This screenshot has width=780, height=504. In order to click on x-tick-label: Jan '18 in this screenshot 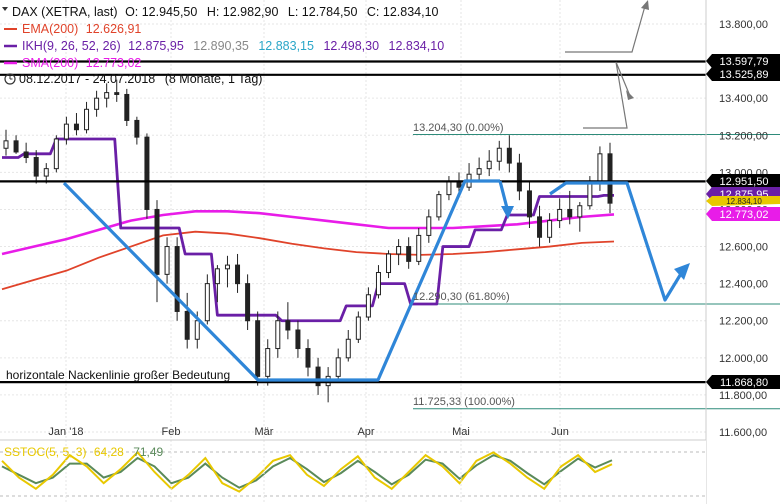, I will do `click(65, 432)`.